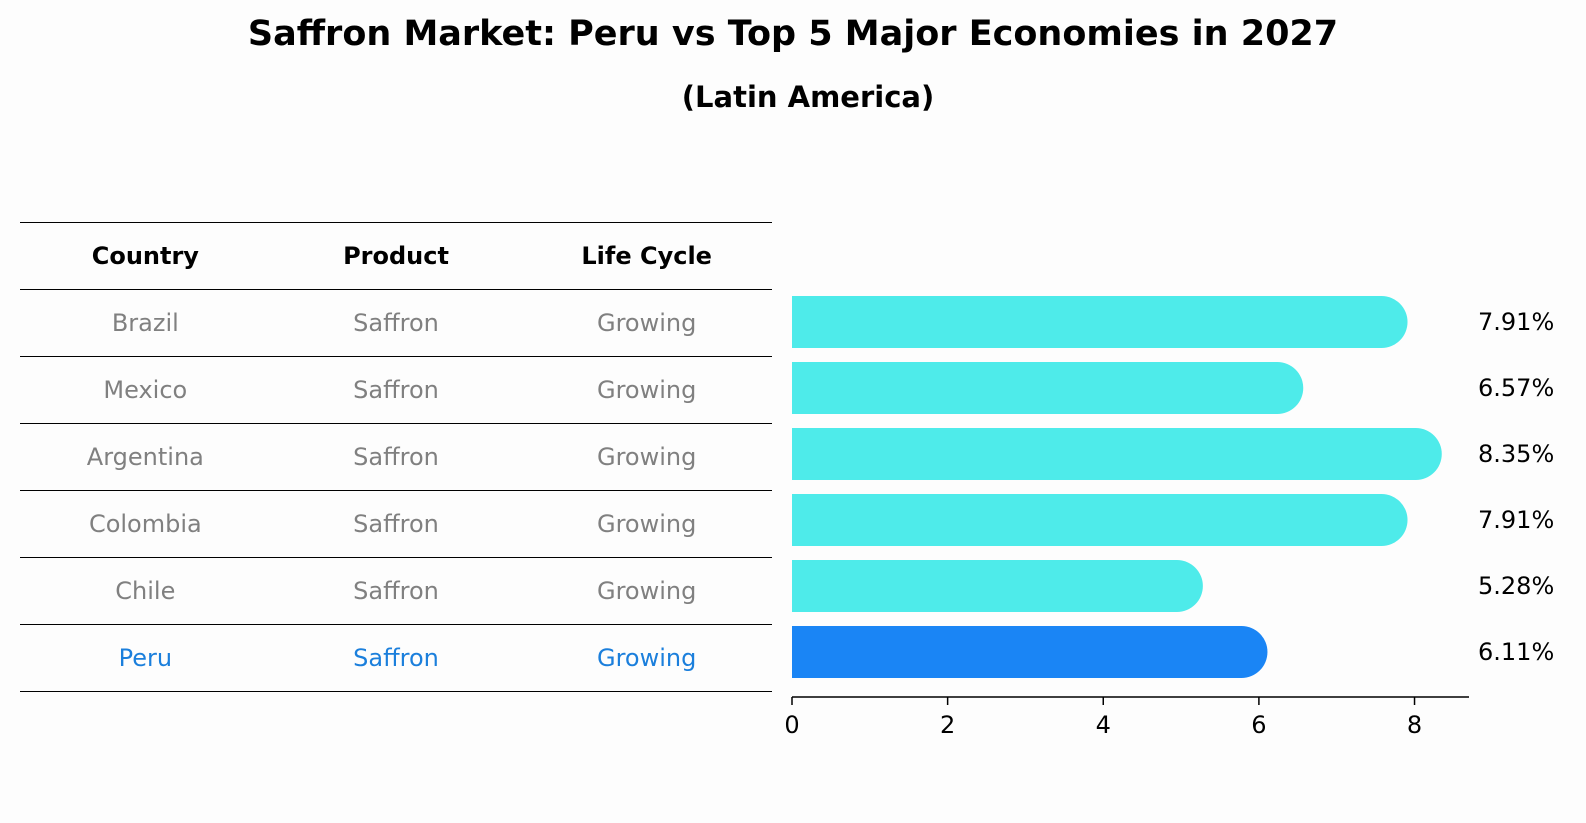 The image size is (1586, 823). What do you see at coordinates (1117, 454) in the screenshot?
I see `bar-argentina` at bounding box center [1117, 454].